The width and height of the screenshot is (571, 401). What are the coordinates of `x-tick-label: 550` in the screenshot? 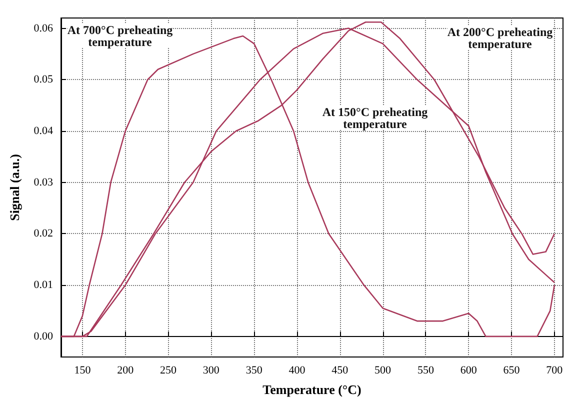 It's located at (425, 370).